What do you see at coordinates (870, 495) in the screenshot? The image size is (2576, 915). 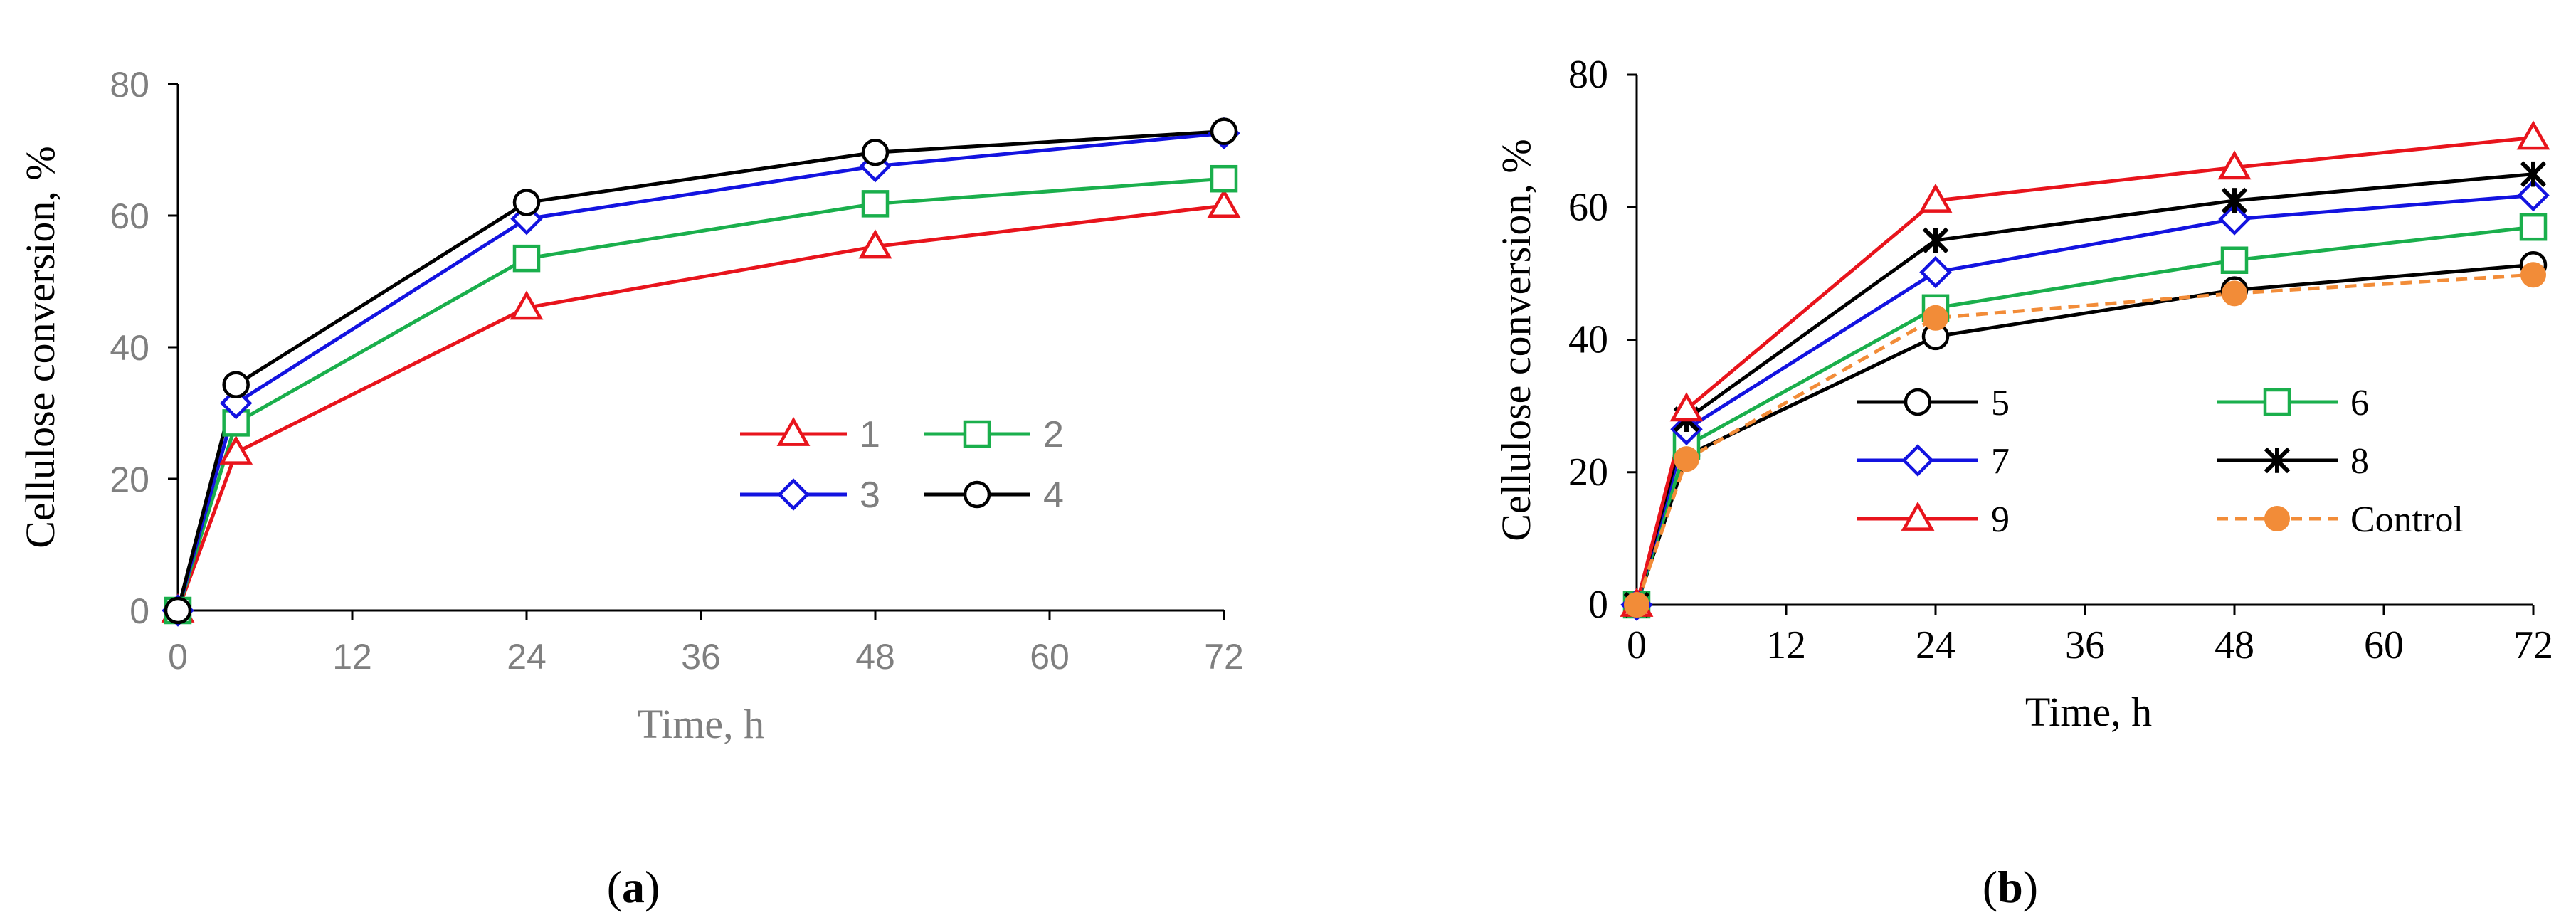 I see `legend-label: 3` at bounding box center [870, 495].